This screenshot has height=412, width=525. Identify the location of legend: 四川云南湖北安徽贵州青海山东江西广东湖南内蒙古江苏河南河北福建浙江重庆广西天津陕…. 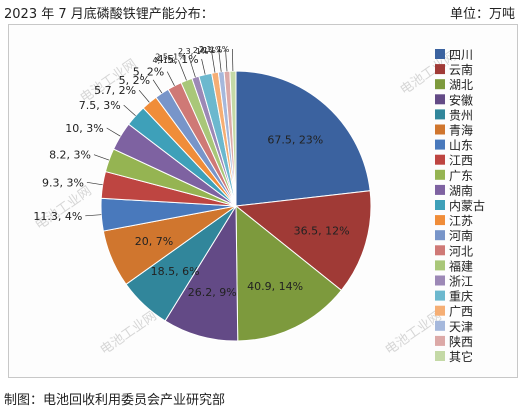
(460, 206).